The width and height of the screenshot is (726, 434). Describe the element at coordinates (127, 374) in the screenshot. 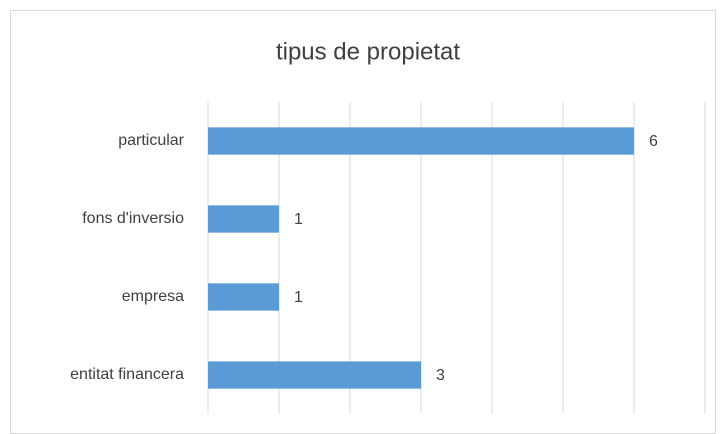

I see `y-tick-label: entitat financera` at that location.